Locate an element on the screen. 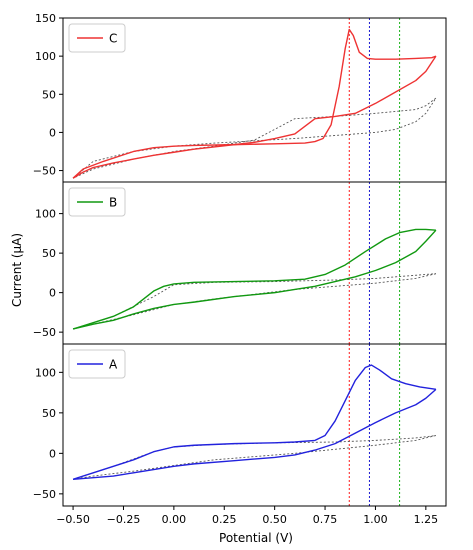 The height and width of the screenshot is (550, 473). panel-a-y-tick-label: 100 is located at coordinates (45, 372).